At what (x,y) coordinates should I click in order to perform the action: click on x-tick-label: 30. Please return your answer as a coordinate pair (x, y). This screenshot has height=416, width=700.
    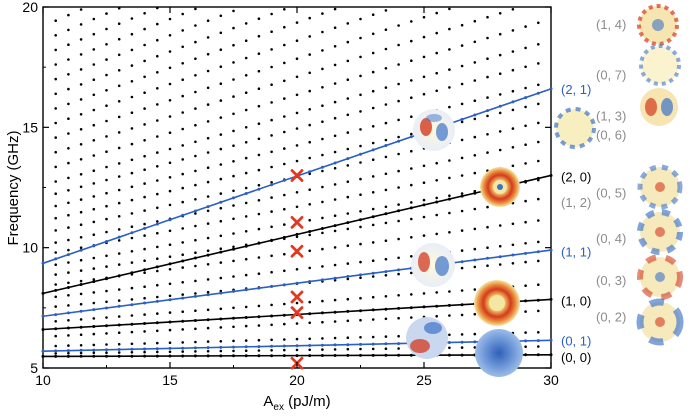
    Looking at the image, I should click on (551, 380).